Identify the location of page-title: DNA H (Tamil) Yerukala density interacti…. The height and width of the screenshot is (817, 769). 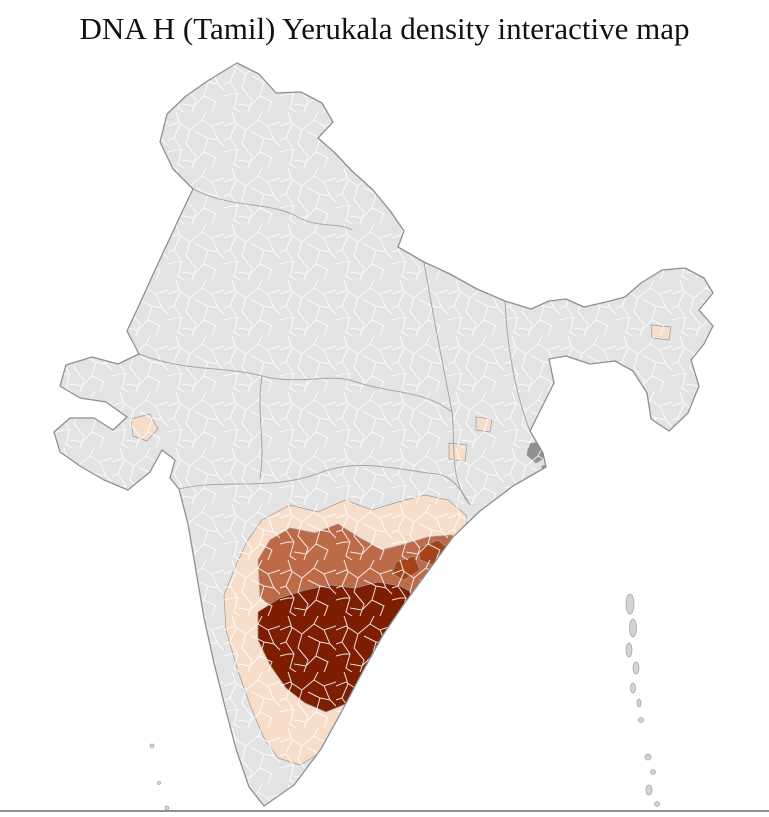
(384, 28).